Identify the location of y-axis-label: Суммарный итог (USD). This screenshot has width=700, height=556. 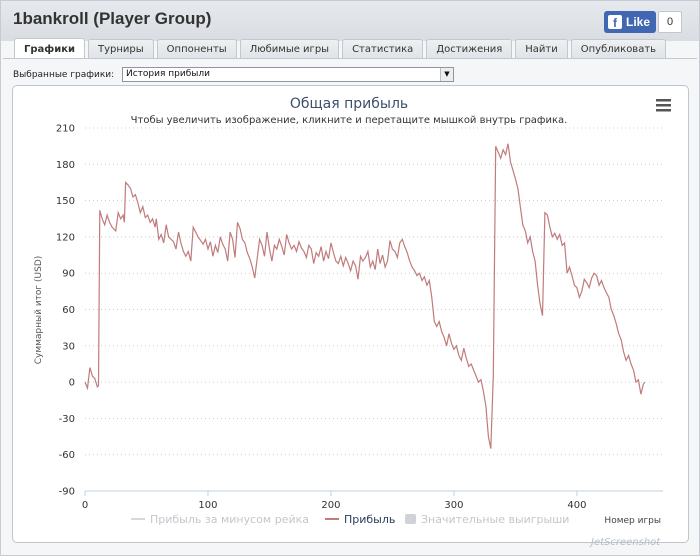
(39, 310).